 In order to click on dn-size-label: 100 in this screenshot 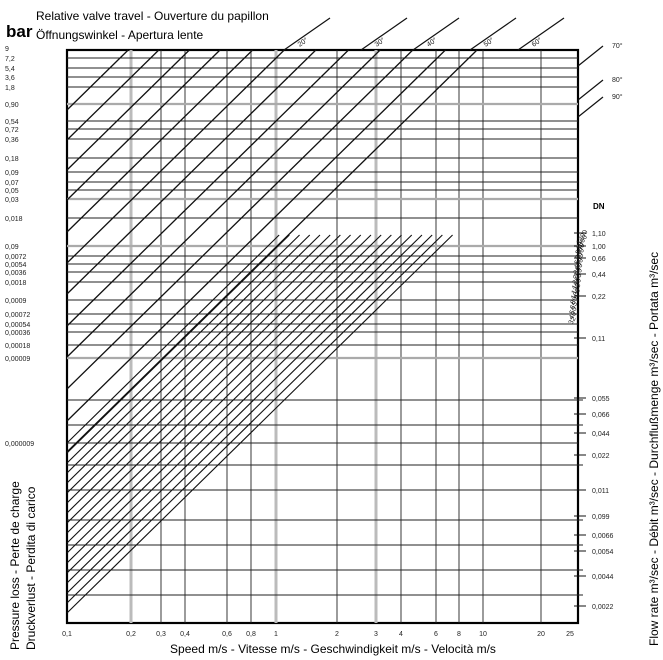, I will do `click(576, 294)`.